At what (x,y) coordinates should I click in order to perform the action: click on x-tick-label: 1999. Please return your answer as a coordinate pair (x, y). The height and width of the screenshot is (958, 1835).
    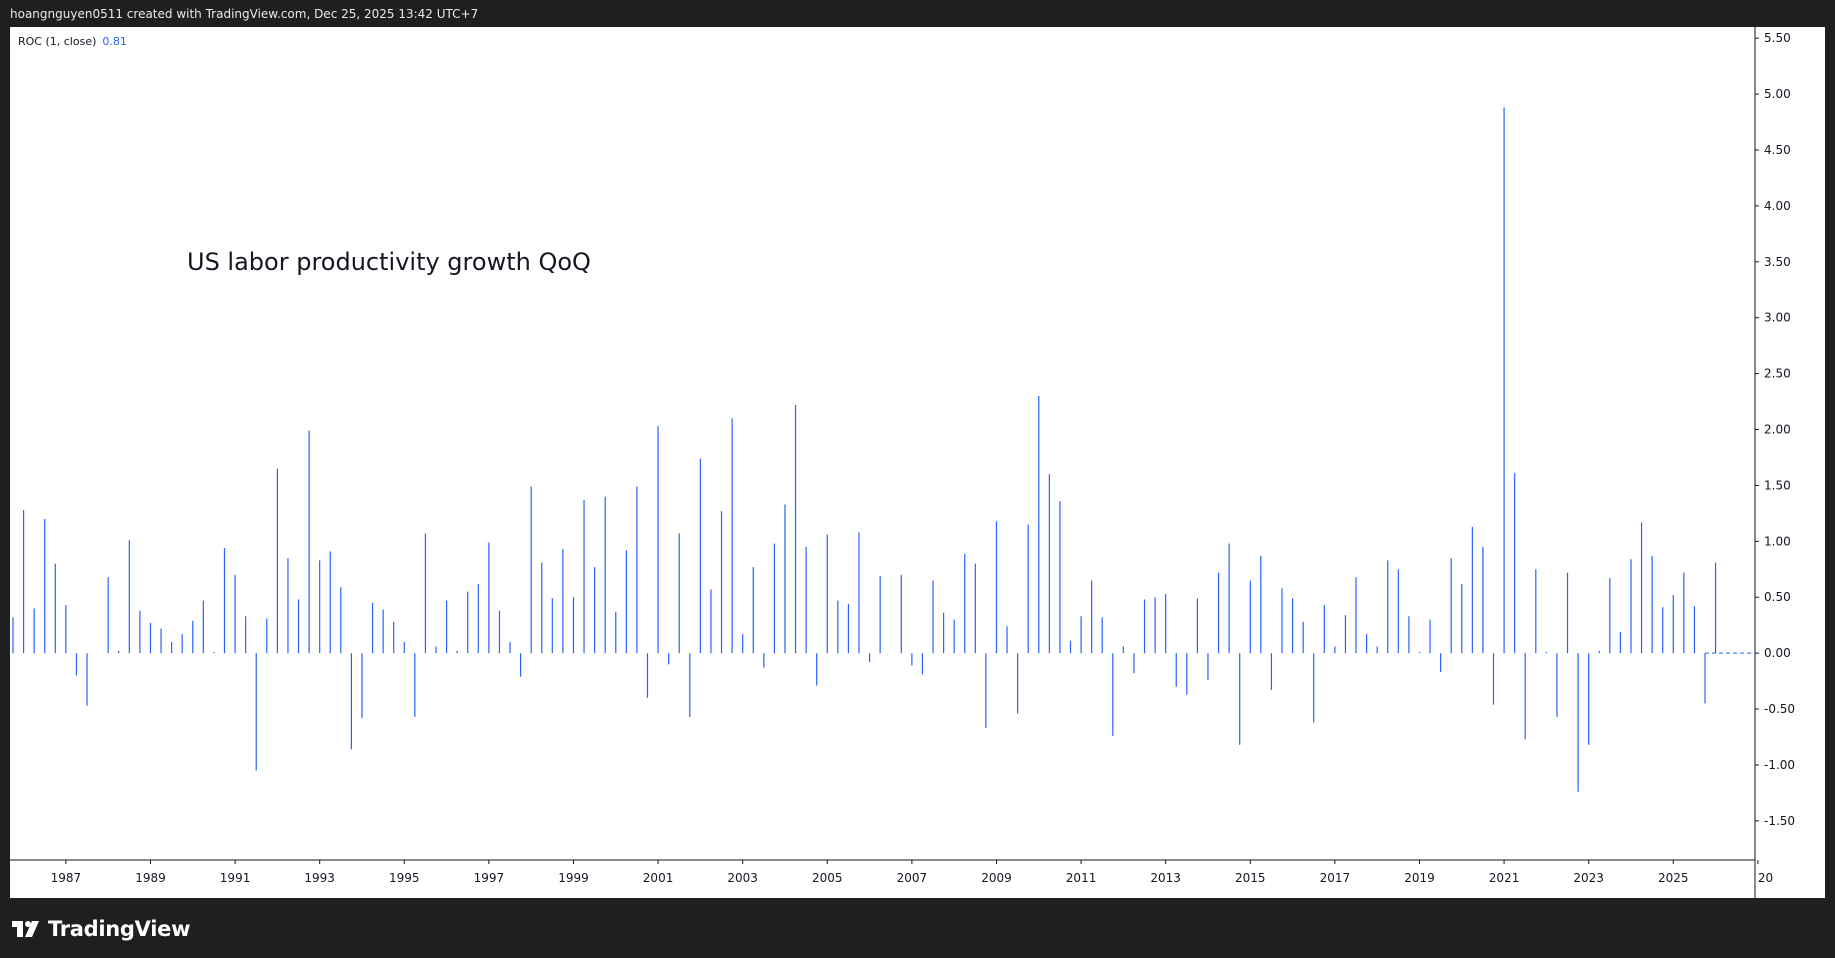
    Looking at the image, I should click on (573, 878).